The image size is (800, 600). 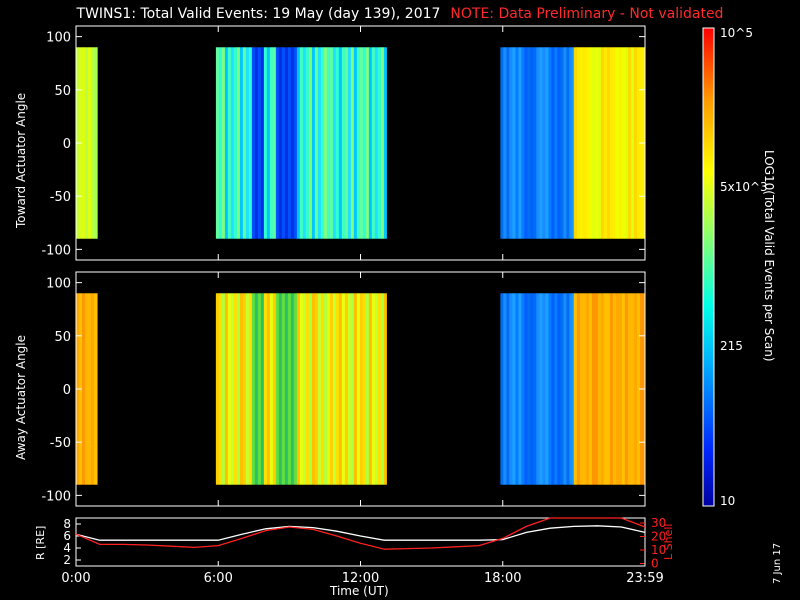 I want to click on xtick-label: 23:59, so click(x=644, y=578).